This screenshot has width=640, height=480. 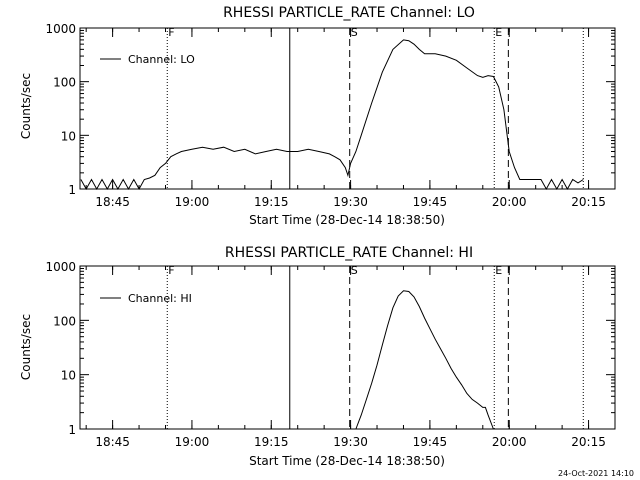 I want to click on legend: Channel: LO, so click(x=147, y=59).